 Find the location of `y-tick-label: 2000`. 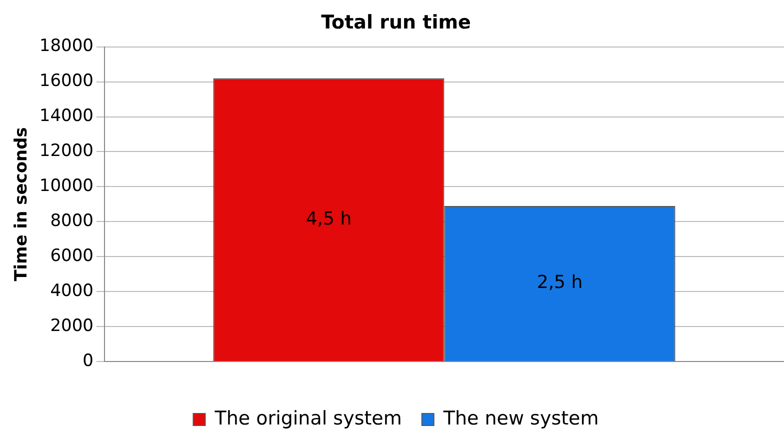

y-tick-label: 2000 is located at coordinates (72, 326).